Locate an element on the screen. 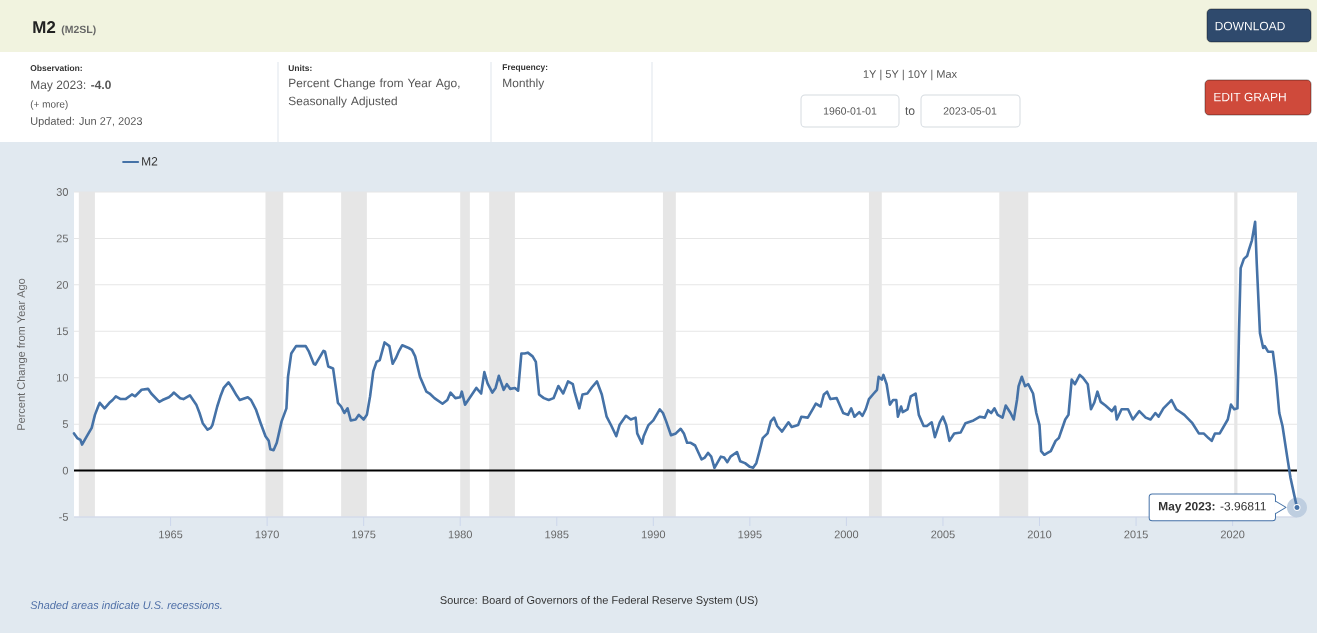  x-tick-label: 1985 is located at coordinates (557, 534).